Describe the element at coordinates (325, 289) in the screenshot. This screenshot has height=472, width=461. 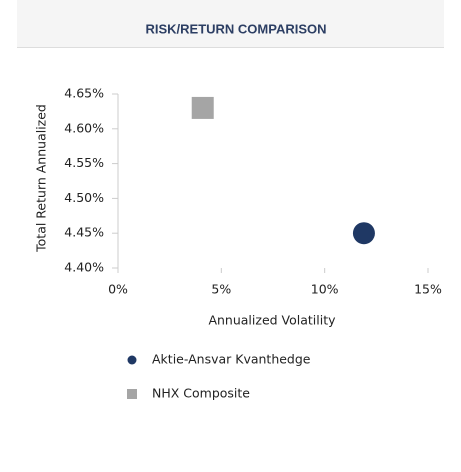
I see `x-tick-label: 10%` at that location.